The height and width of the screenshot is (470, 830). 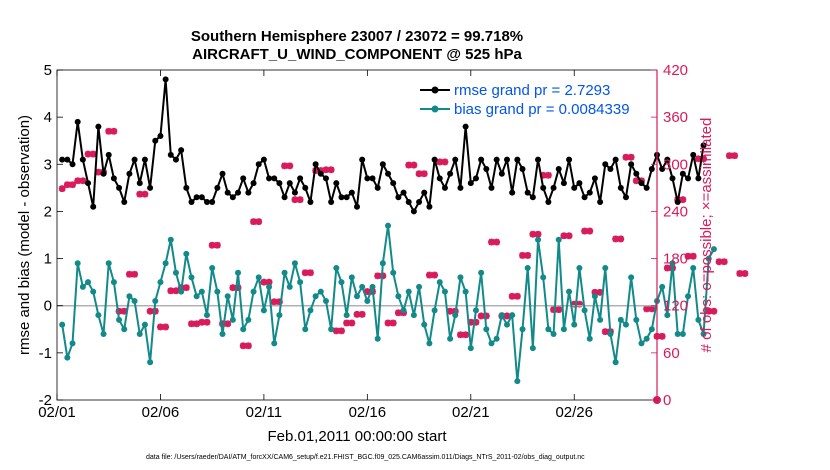 What do you see at coordinates (675, 164) in the screenshot?
I see `y2-tick-label: 300` at bounding box center [675, 164].